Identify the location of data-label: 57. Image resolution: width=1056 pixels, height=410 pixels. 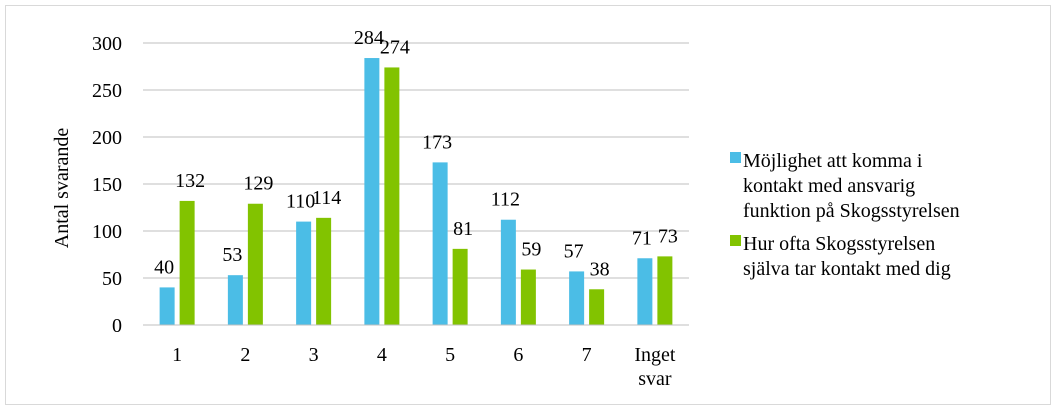
(574, 251).